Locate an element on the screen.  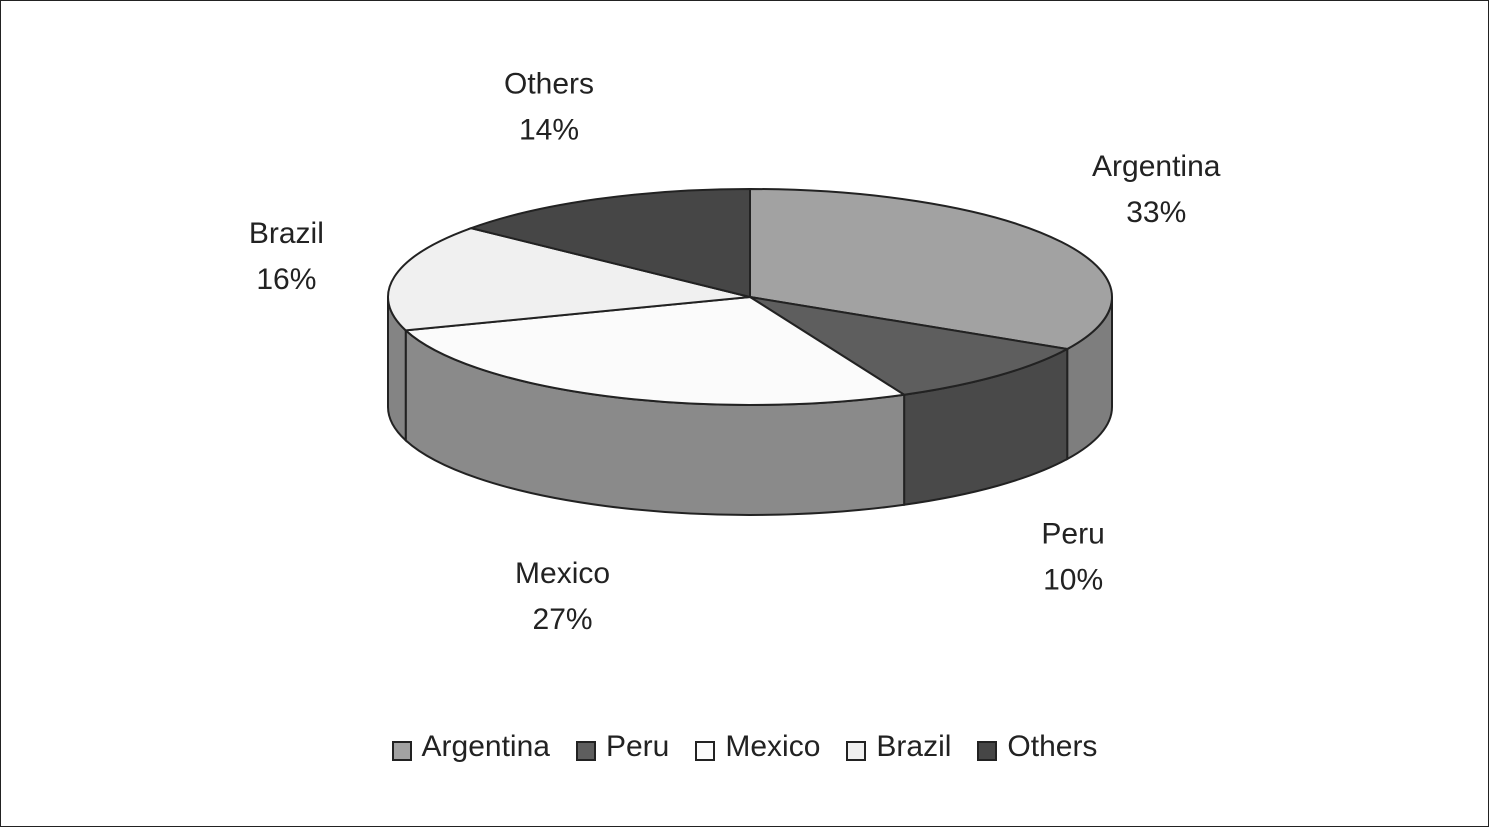
legend-item: Mexico is located at coordinates (757, 747).